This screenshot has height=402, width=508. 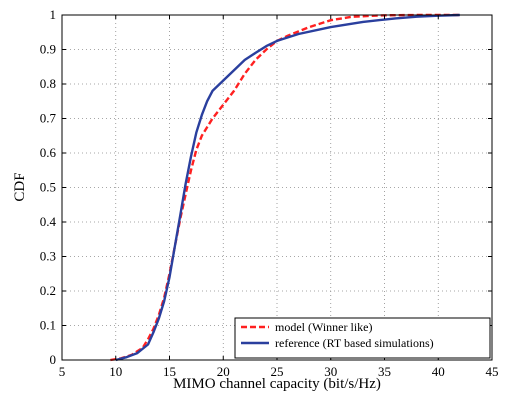 What do you see at coordinates (62, 371) in the screenshot?
I see `x-tick-label: 5` at bounding box center [62, 371].